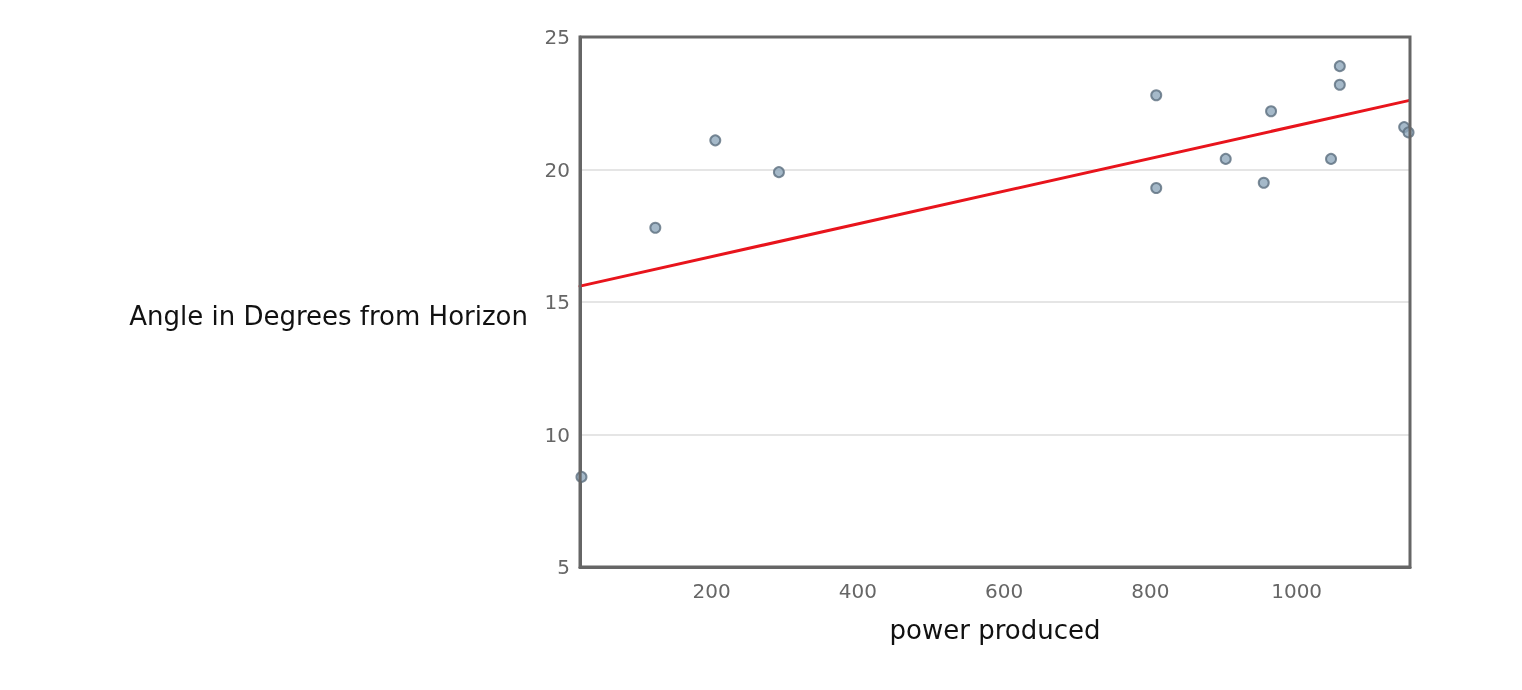 The image size is (1522, 690). Describe the element at coordinates (557, 302) in the screenshot. I see `y-tick-label: 15` at that location.